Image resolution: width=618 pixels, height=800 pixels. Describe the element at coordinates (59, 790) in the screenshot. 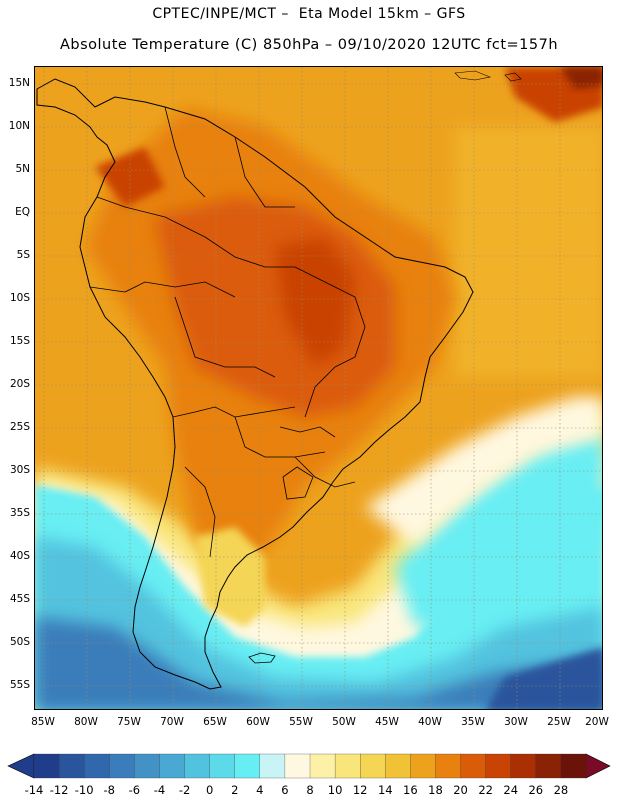

I see `colorbar-label: -12` at that location.